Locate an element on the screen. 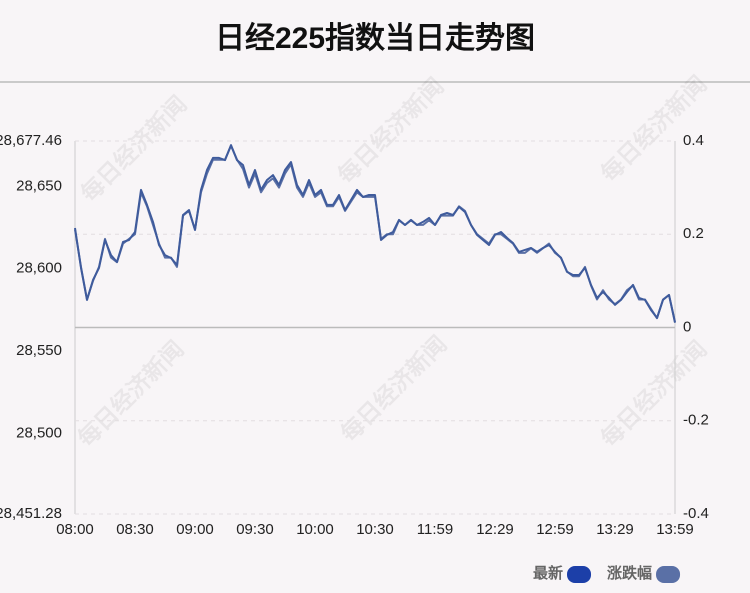 The height and width of the screenshot is (593, 750). x-tick-label: 08:30 is located at coordinates (135, 529).